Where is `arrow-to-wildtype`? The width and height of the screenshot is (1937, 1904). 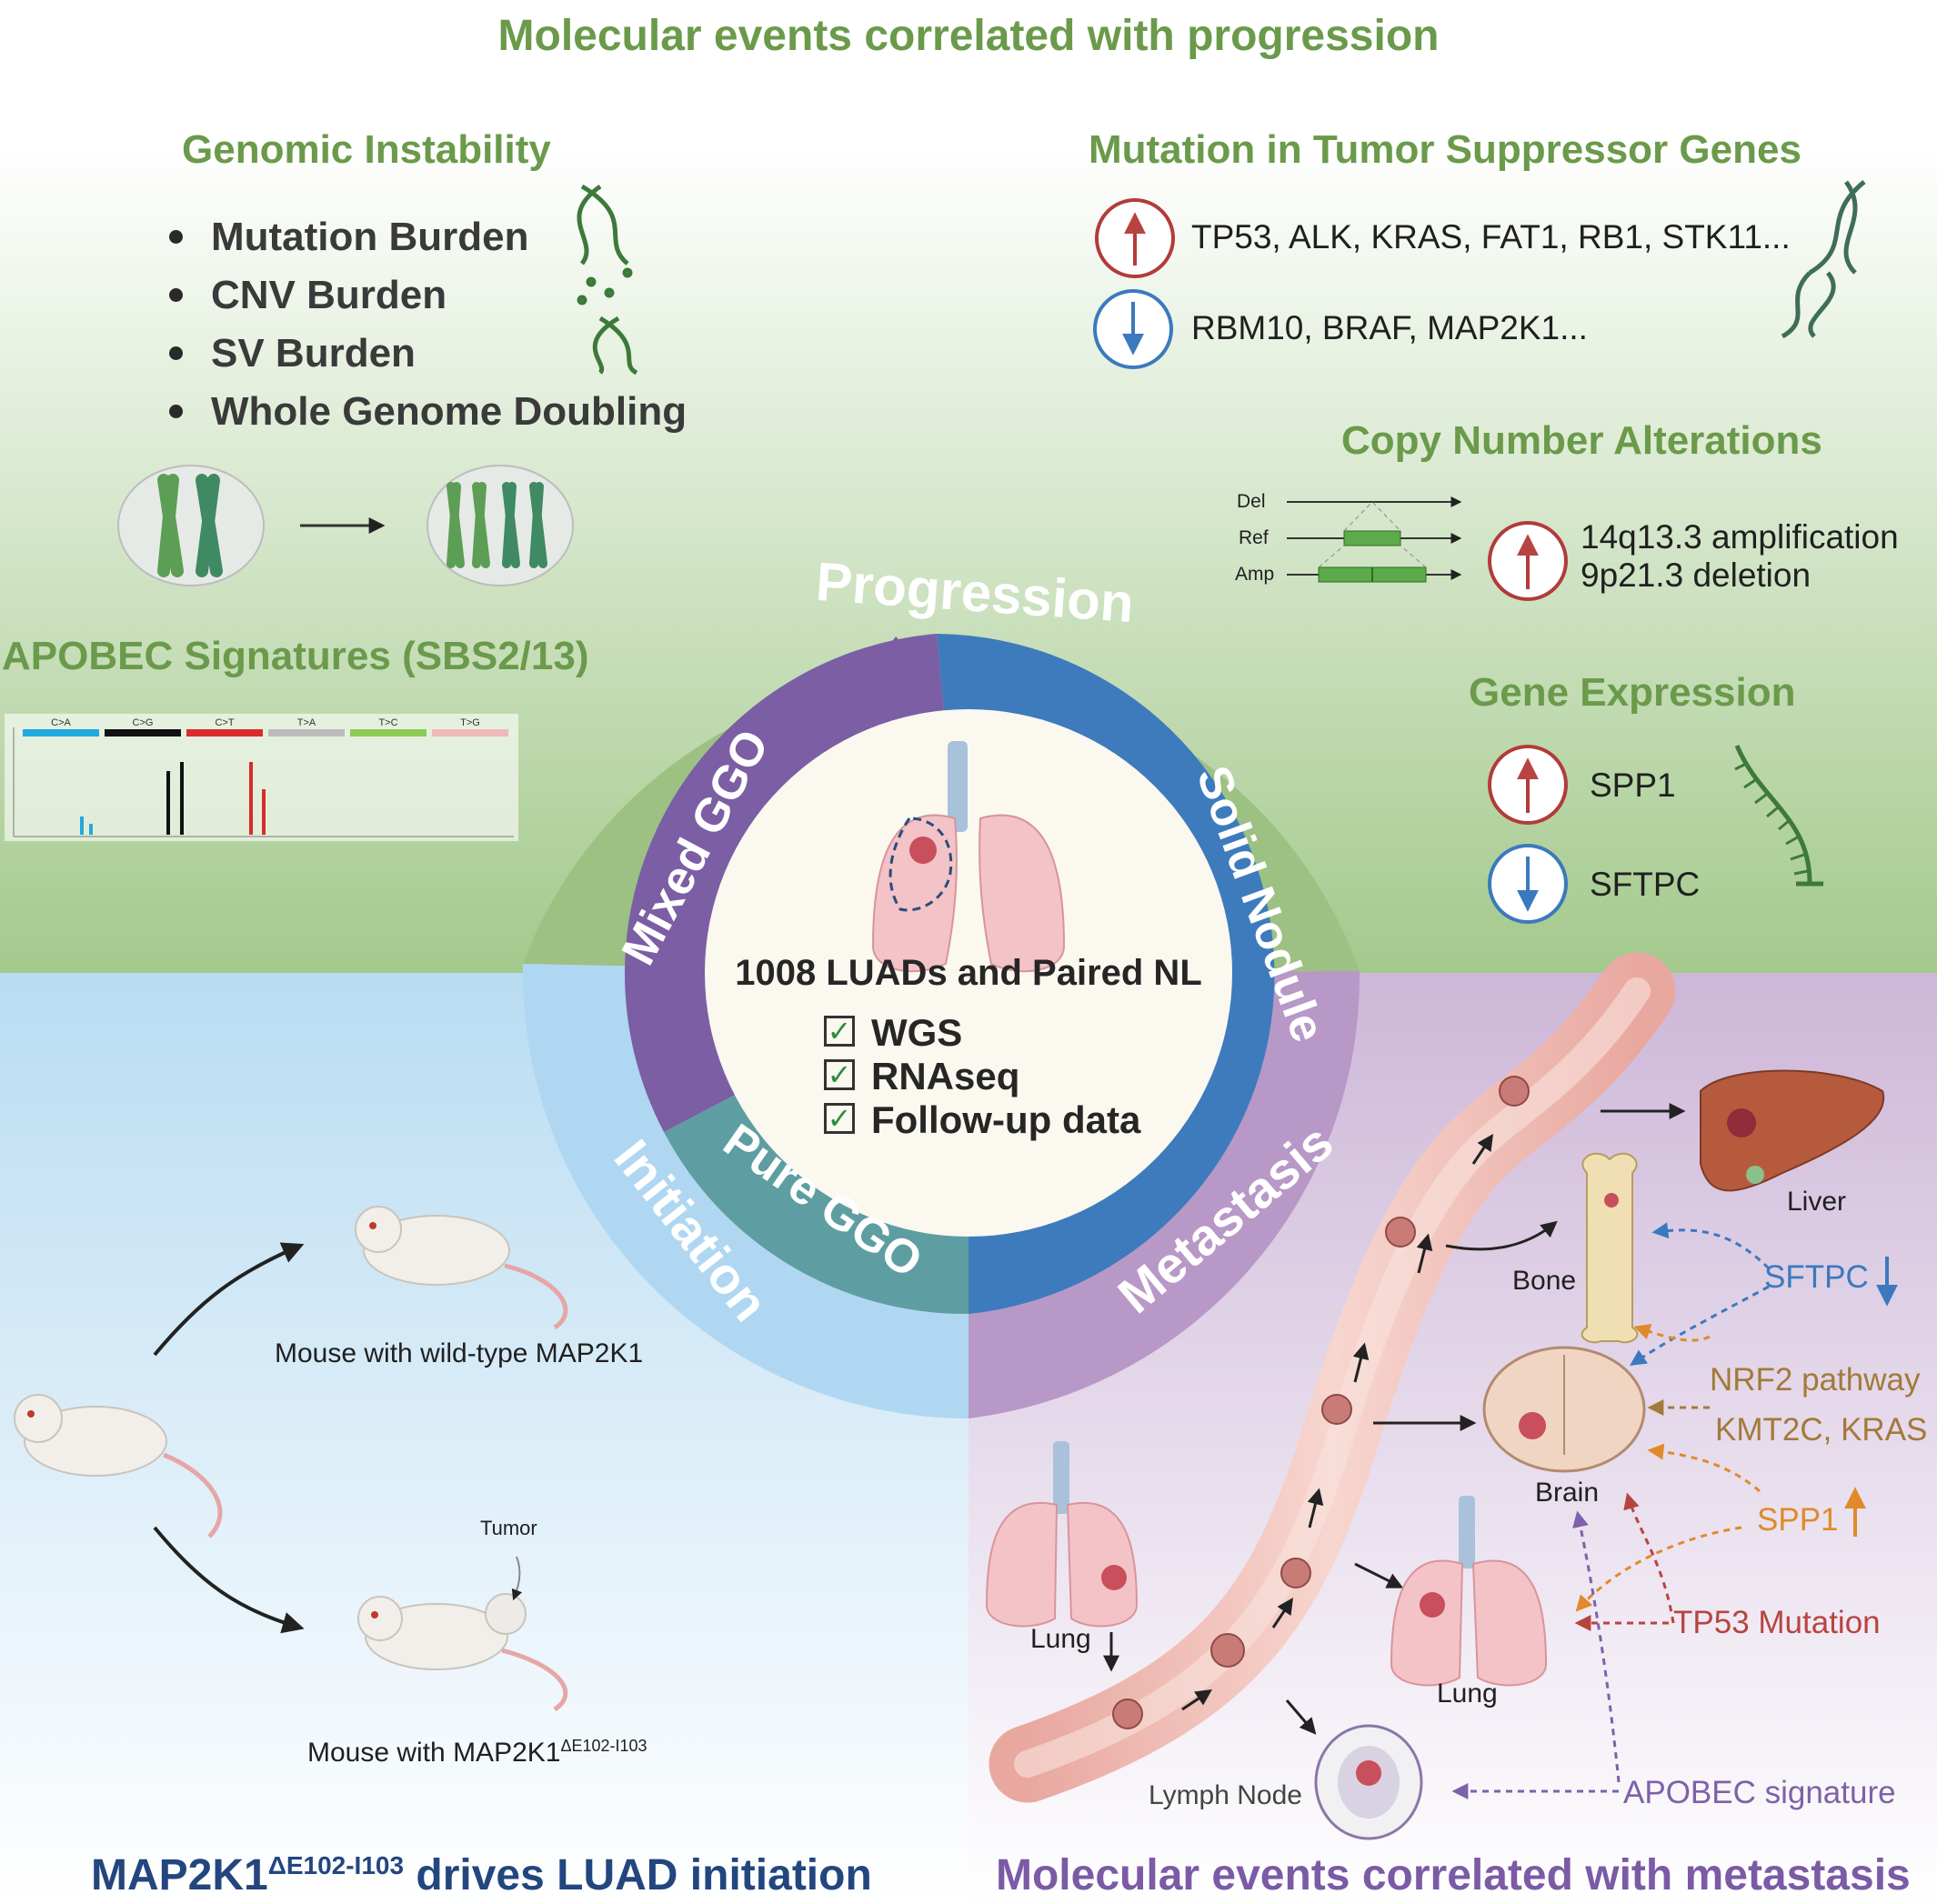
arrow-to-wildtype is located at coordinates (229, 1300).